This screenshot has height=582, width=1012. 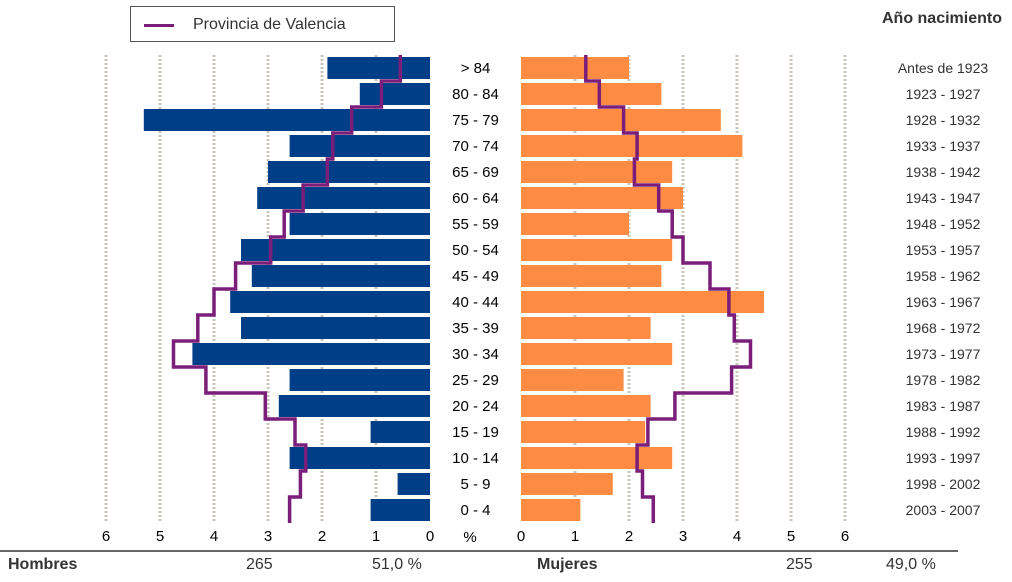 What do you see at coordinates (943, 68) in the screenshot?
I see `birth-year-label: Antes de 1923` at bounding box center [943, 68].